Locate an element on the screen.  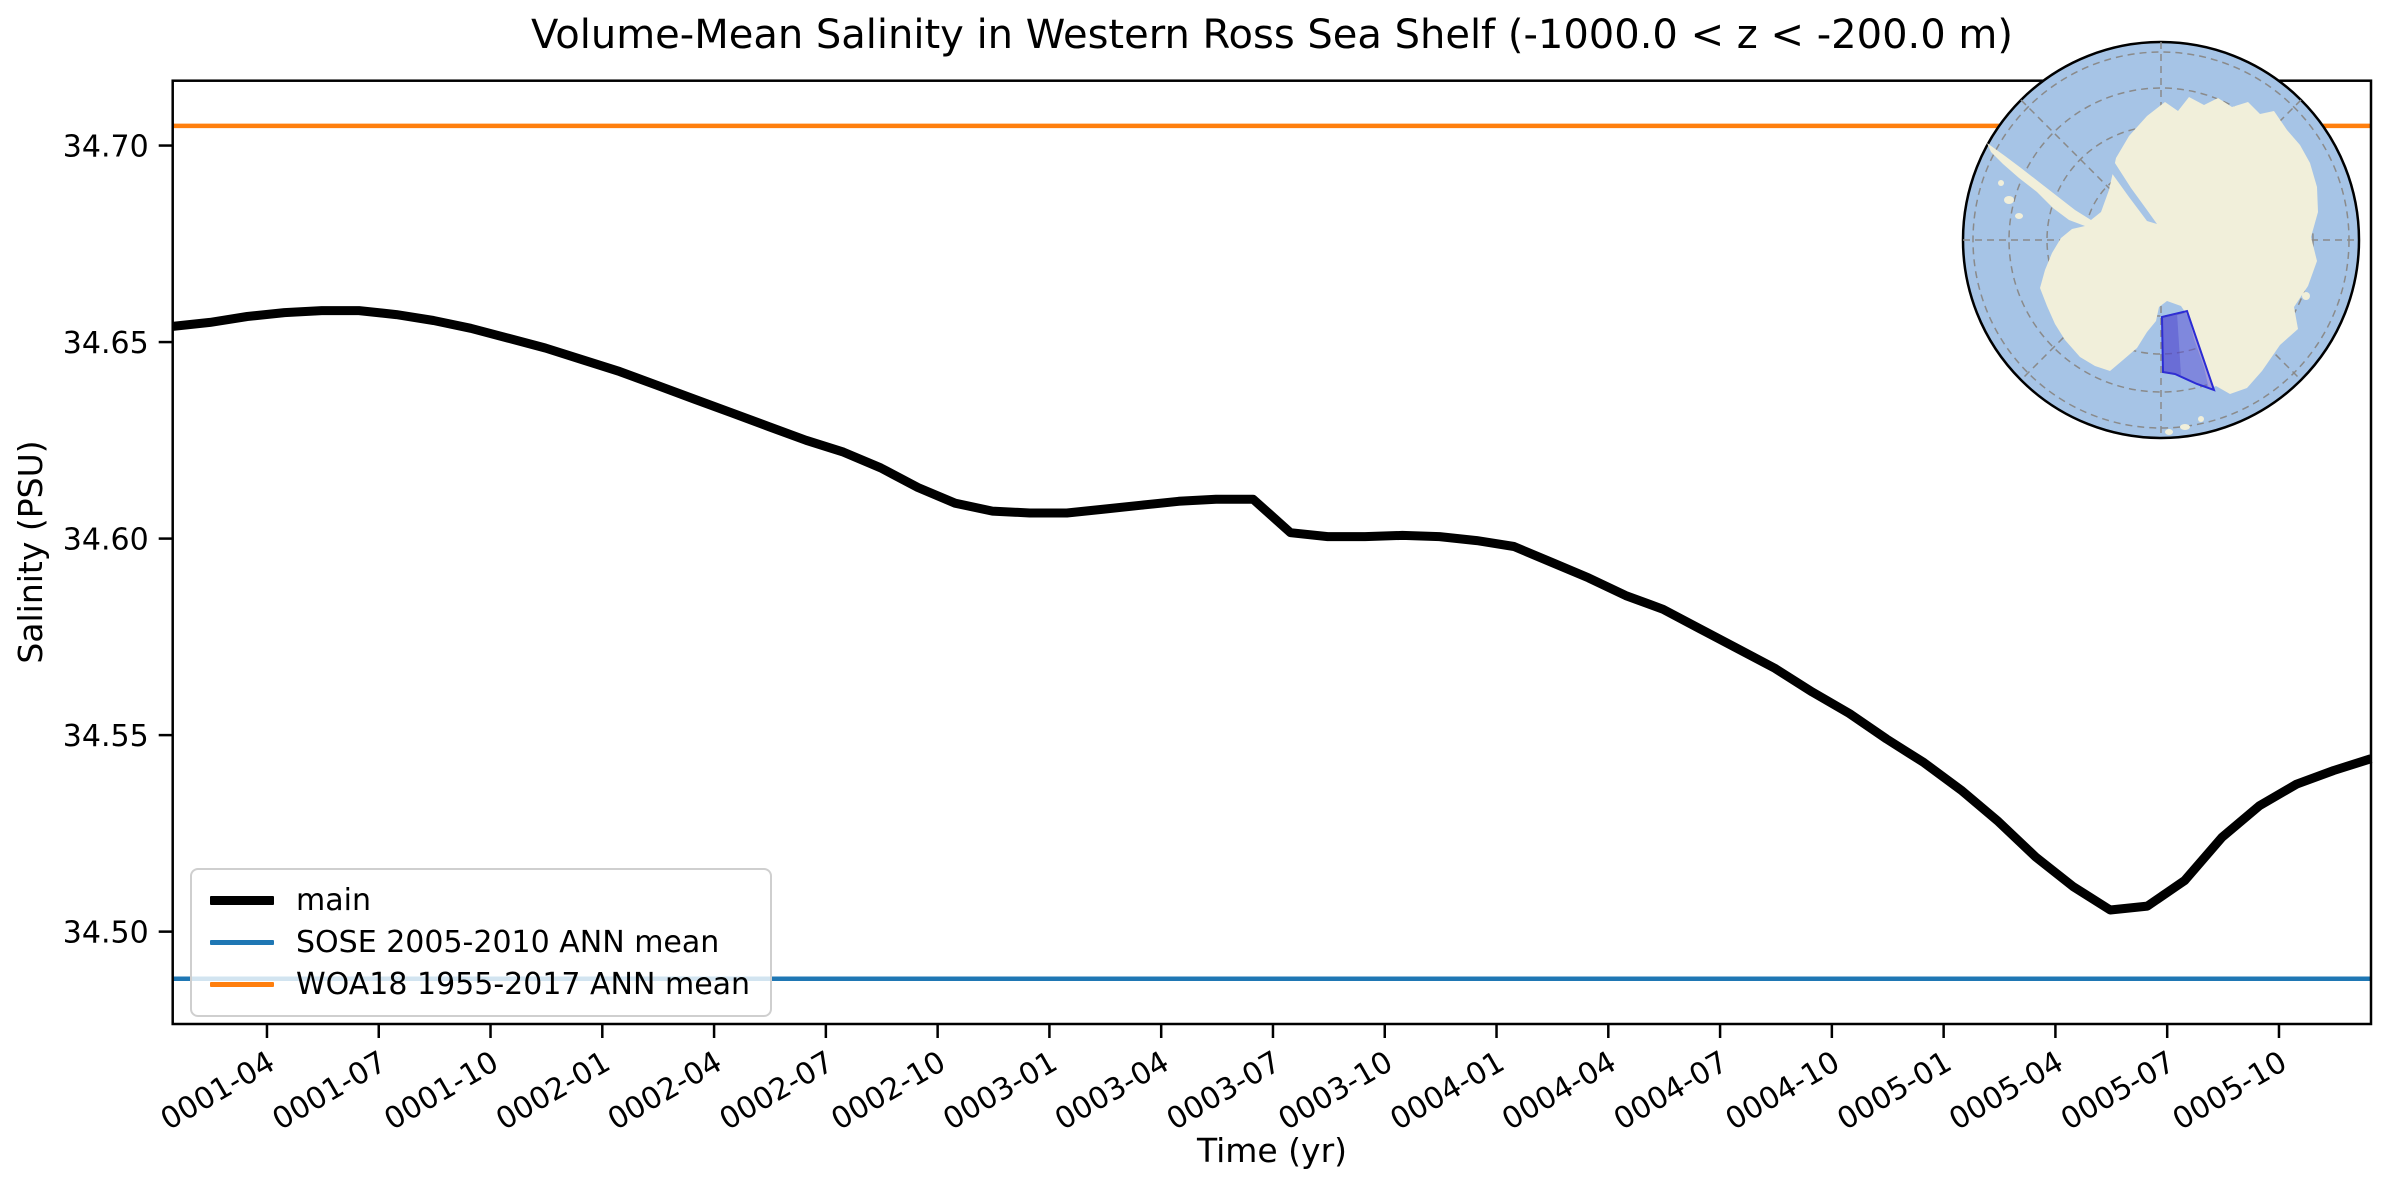
x-tick-label: 0004-04 is located at coordinates (1559, 1091).